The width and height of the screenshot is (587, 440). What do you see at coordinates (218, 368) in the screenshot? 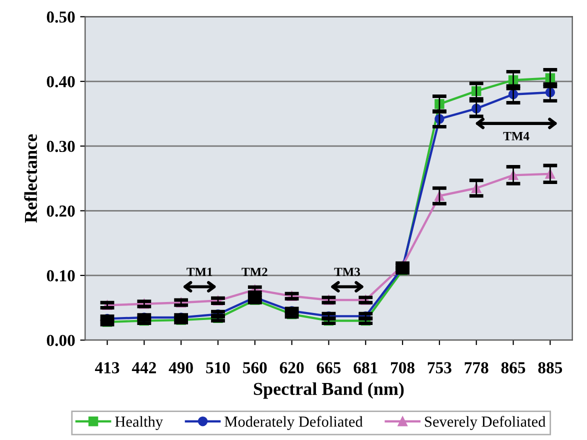
I see `x-tick-label: 510` at bounding box center [218, 368].